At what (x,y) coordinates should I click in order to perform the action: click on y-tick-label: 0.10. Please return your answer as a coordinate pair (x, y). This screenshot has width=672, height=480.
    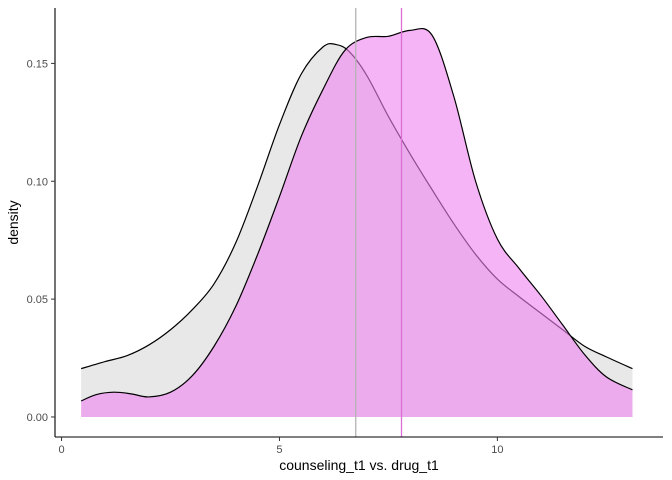
    Looking at the image, I should click on (37, 182).